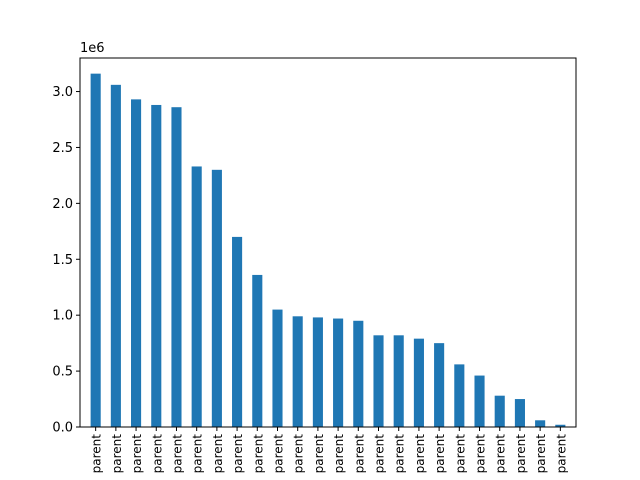 The height and width of the screenshot is (480, 640). I want to click on x-tick-label-12: parent, so click(339, 454).